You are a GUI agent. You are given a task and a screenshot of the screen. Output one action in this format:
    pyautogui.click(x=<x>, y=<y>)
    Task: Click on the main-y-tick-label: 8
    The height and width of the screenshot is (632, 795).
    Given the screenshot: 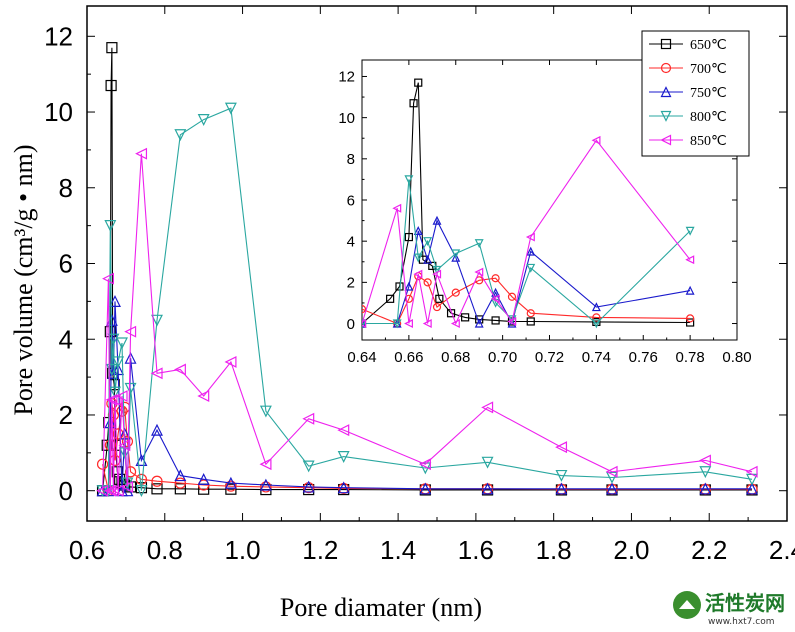 What is the action you would take?
    pyautogui.click(x=66, y=188)
    